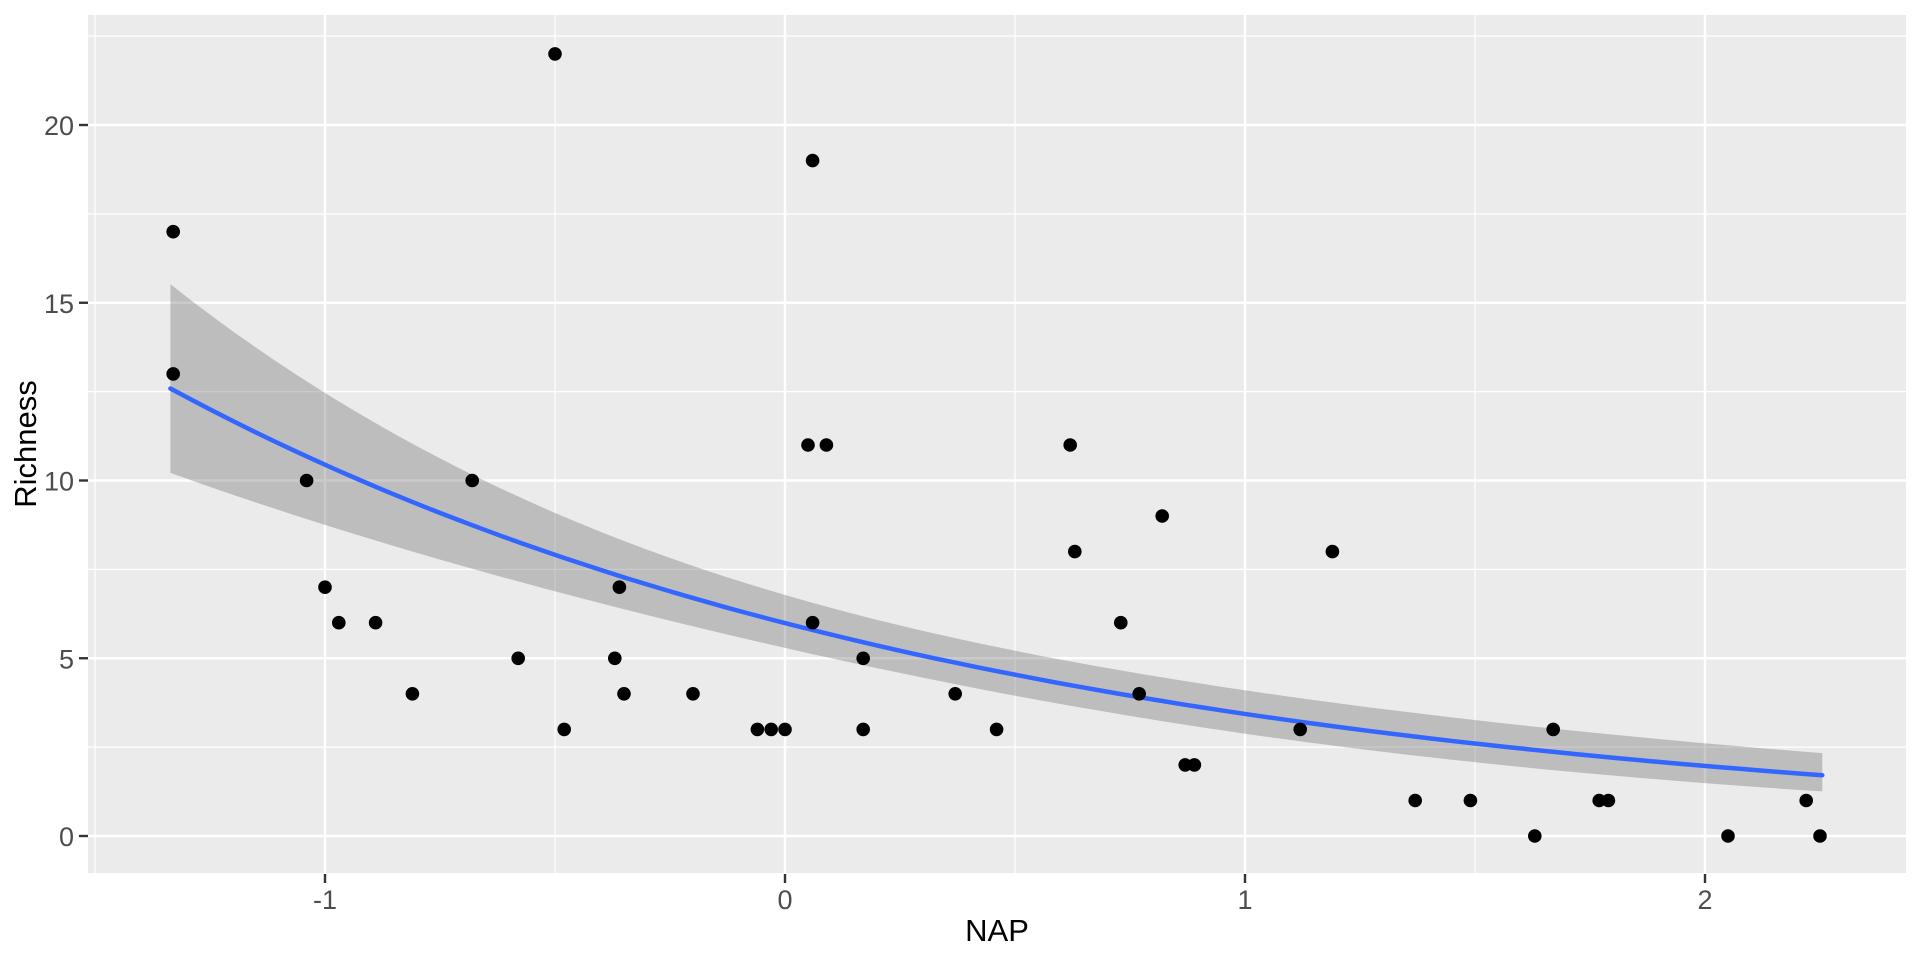 The image size is (1920, 960). Describe the element at coordinates (59, 126) in the screenshot. I see `y-tick-label: 20` at that location.